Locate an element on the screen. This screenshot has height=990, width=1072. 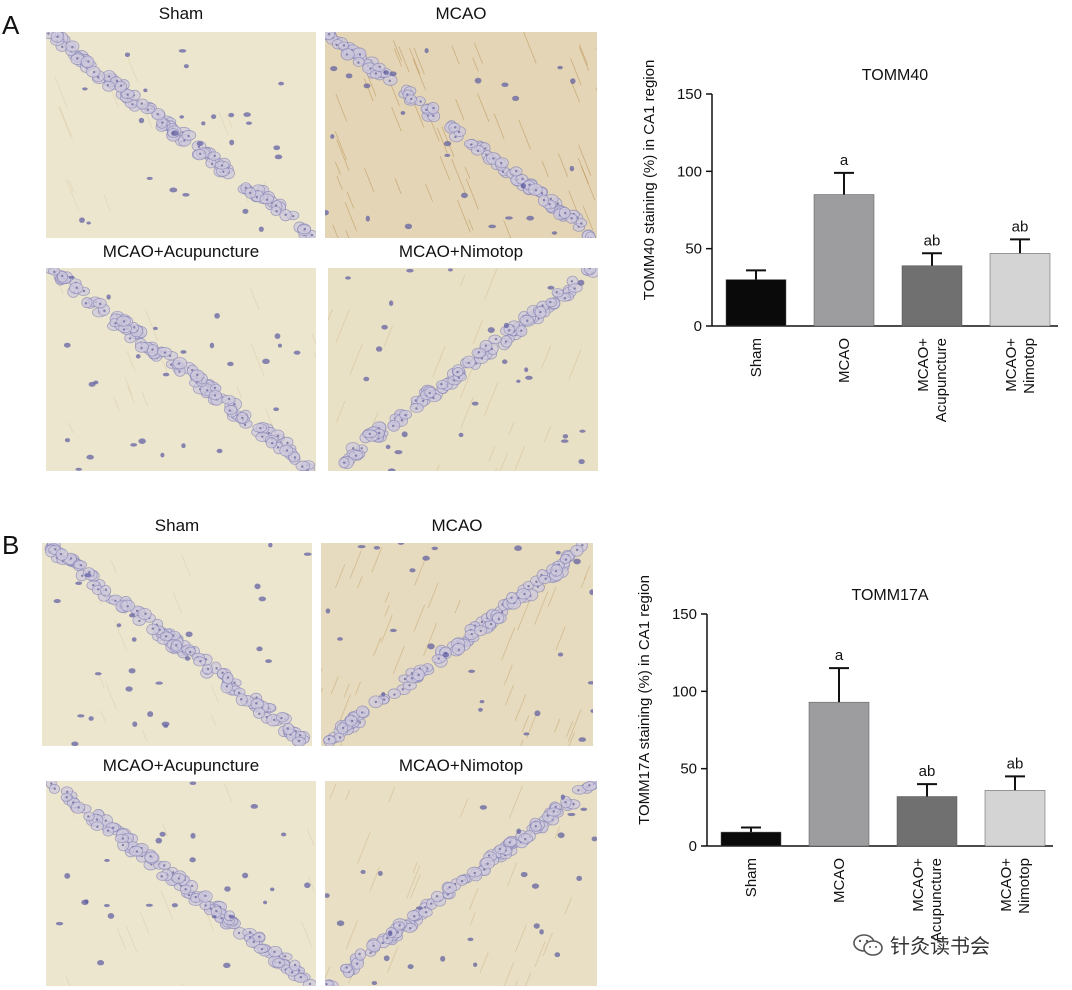
image-label-mcao-b: MCAO is located at coordinates (457, 525).